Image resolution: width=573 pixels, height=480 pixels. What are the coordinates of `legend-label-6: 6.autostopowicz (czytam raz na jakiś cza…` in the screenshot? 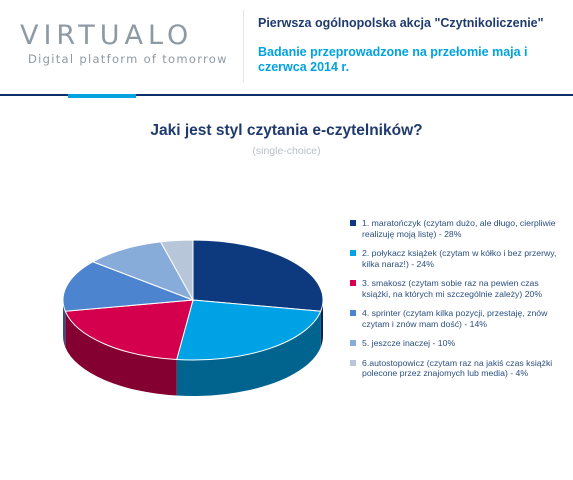 It's located at (457, 368).